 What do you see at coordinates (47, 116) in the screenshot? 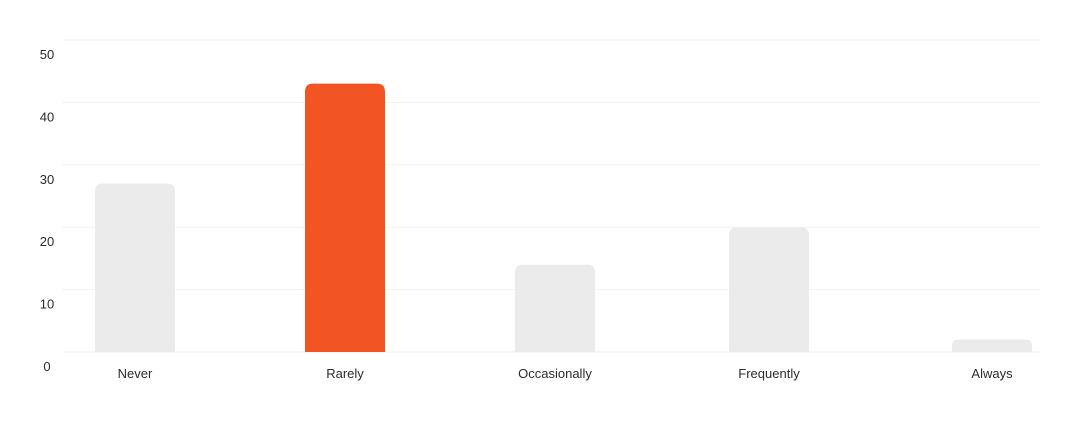
I see `y-tick-label: 40` at bounding box center [47, 116].